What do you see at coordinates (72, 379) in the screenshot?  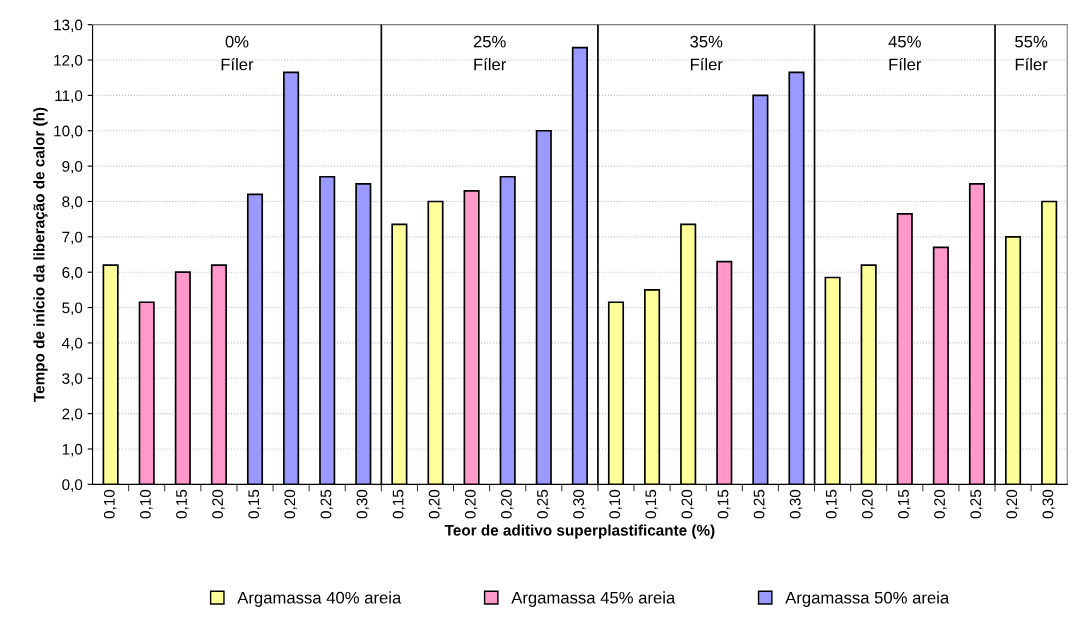 I see `y-tick-label: 3,0` at bounding box center [72, 379].